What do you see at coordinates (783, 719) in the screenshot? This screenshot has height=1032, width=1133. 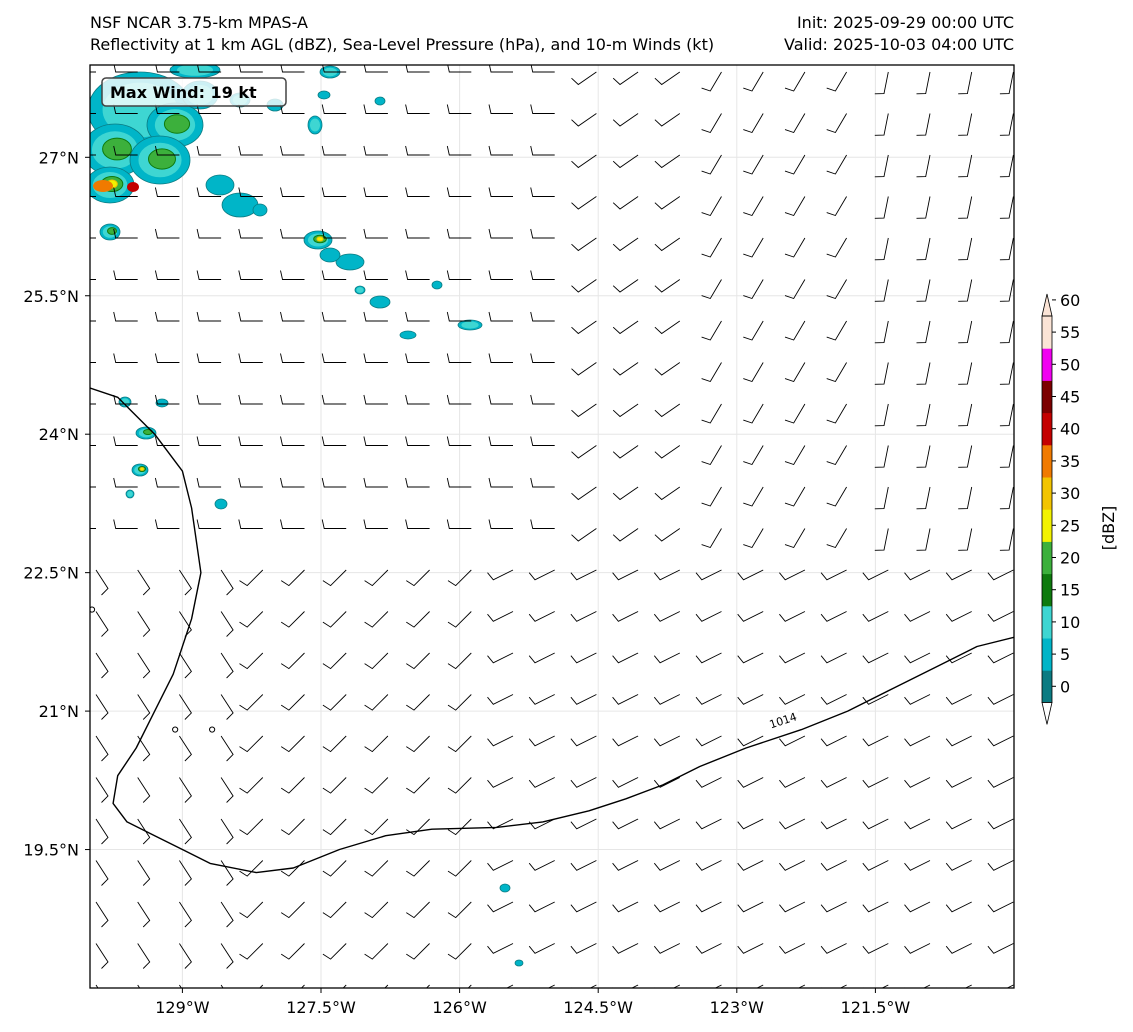 I see `isobar-label-background` at bounding box center [783, 719].